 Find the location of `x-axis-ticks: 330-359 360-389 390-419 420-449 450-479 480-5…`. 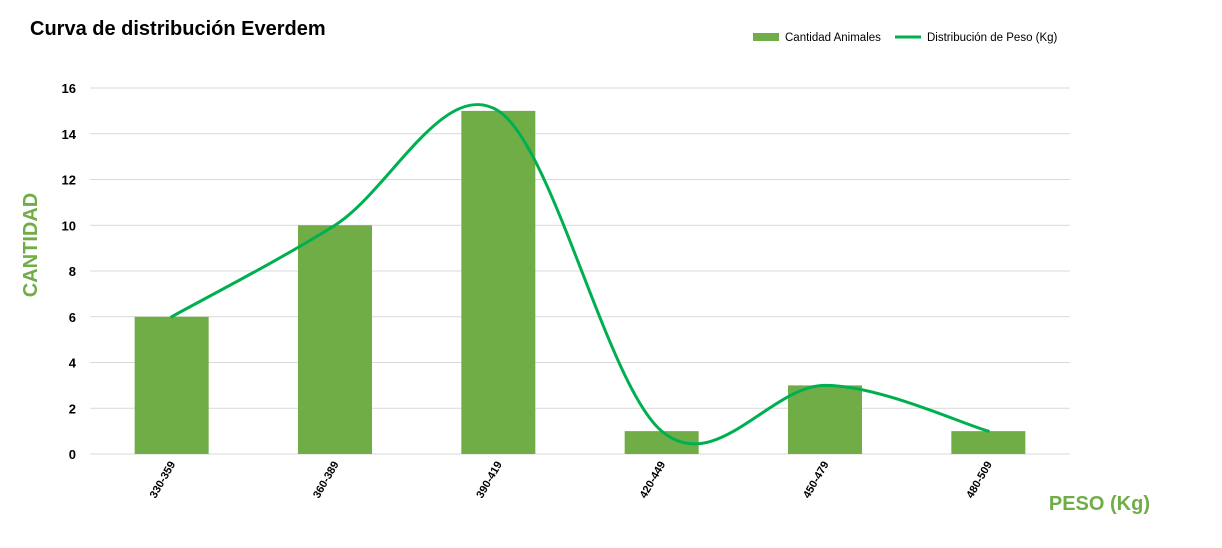

x-axis-ticks: 330-359 360-389 390-419 420-449 450-479 480-5… is located at coordinates (571, 480).